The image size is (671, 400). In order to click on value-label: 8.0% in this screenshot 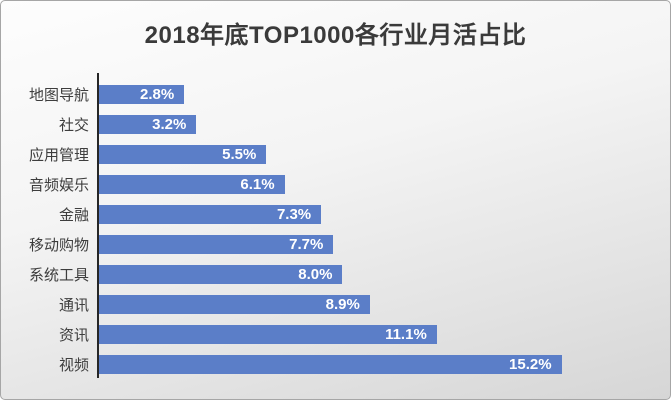, I will do `click(315, 274)`.